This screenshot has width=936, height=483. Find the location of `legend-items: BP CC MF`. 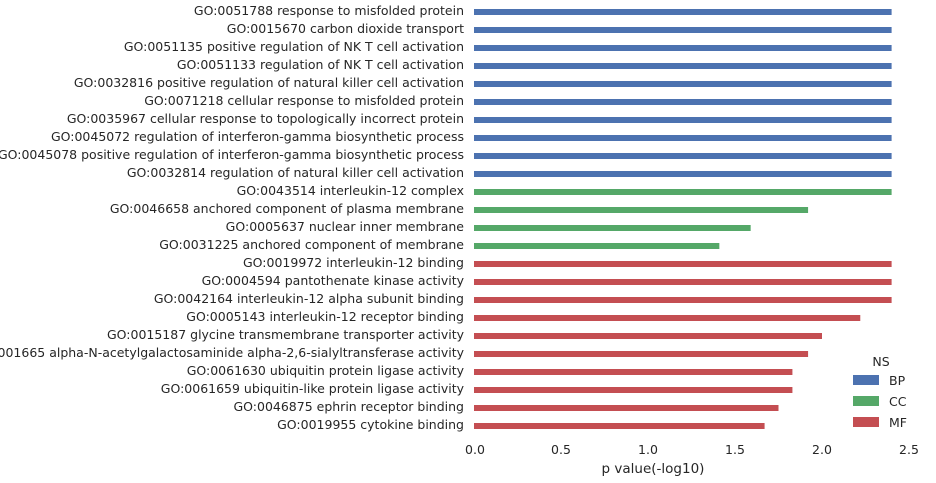

legend-items: BP CC MF is located at coordinates (880, 401).